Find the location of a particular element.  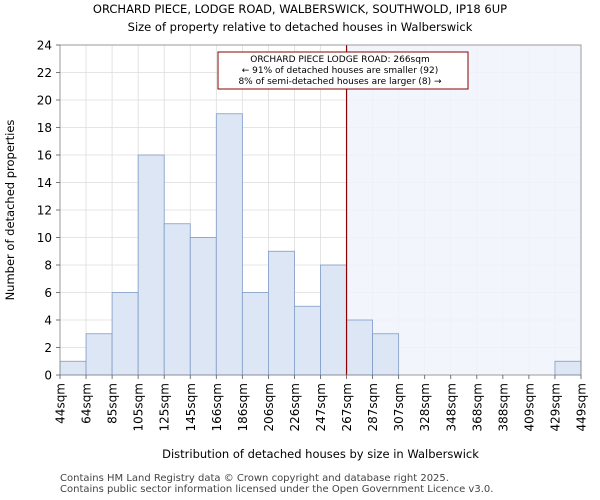

x-tick-label: 145sqm is located at coordinates (191, 407).